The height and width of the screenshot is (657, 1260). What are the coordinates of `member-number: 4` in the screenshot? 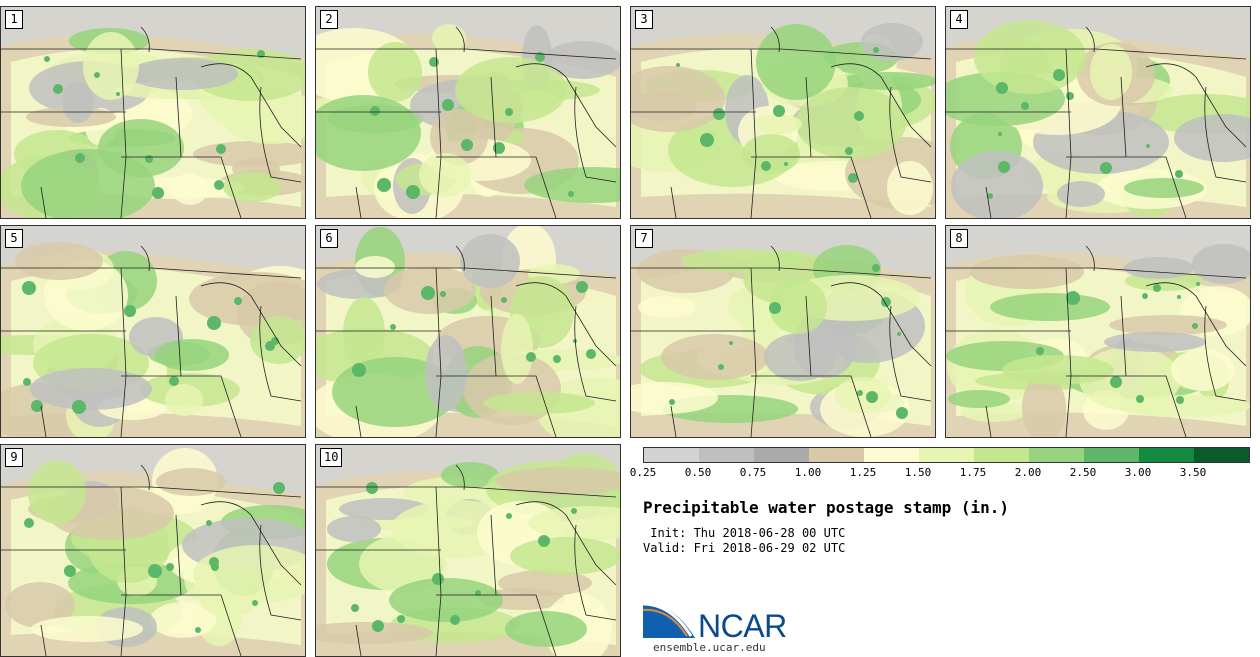 It's located at (959, 19).